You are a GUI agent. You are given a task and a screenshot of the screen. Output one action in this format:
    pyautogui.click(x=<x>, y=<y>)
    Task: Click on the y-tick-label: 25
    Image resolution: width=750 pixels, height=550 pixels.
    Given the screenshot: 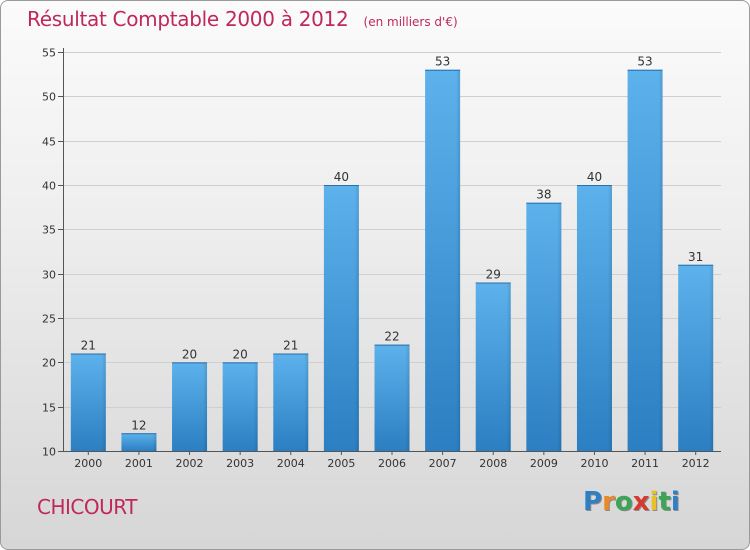 What is the action you would take?
    pyautogui.click(x=49, y=319)
    